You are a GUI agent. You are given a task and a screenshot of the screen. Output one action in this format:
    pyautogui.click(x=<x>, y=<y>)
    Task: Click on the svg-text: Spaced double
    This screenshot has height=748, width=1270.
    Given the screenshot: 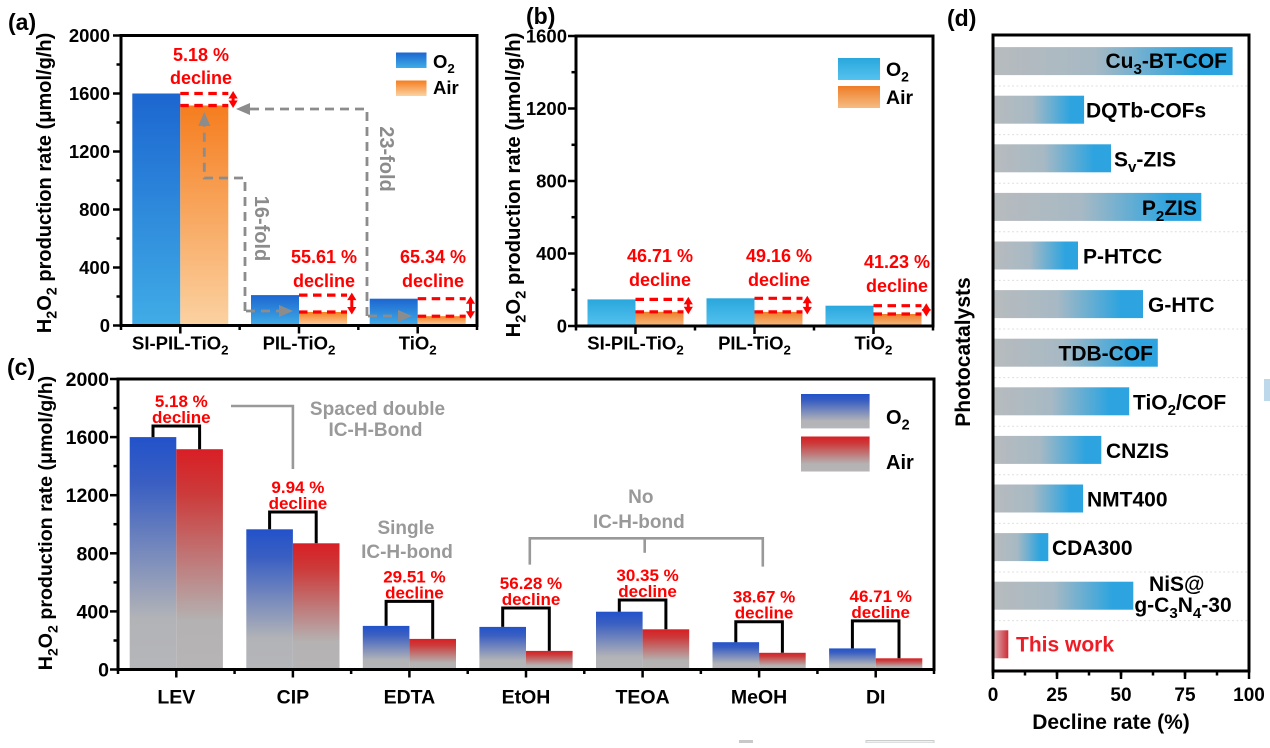 What is the action you would take?
    pyautogui.click(x=377, y=409)
    